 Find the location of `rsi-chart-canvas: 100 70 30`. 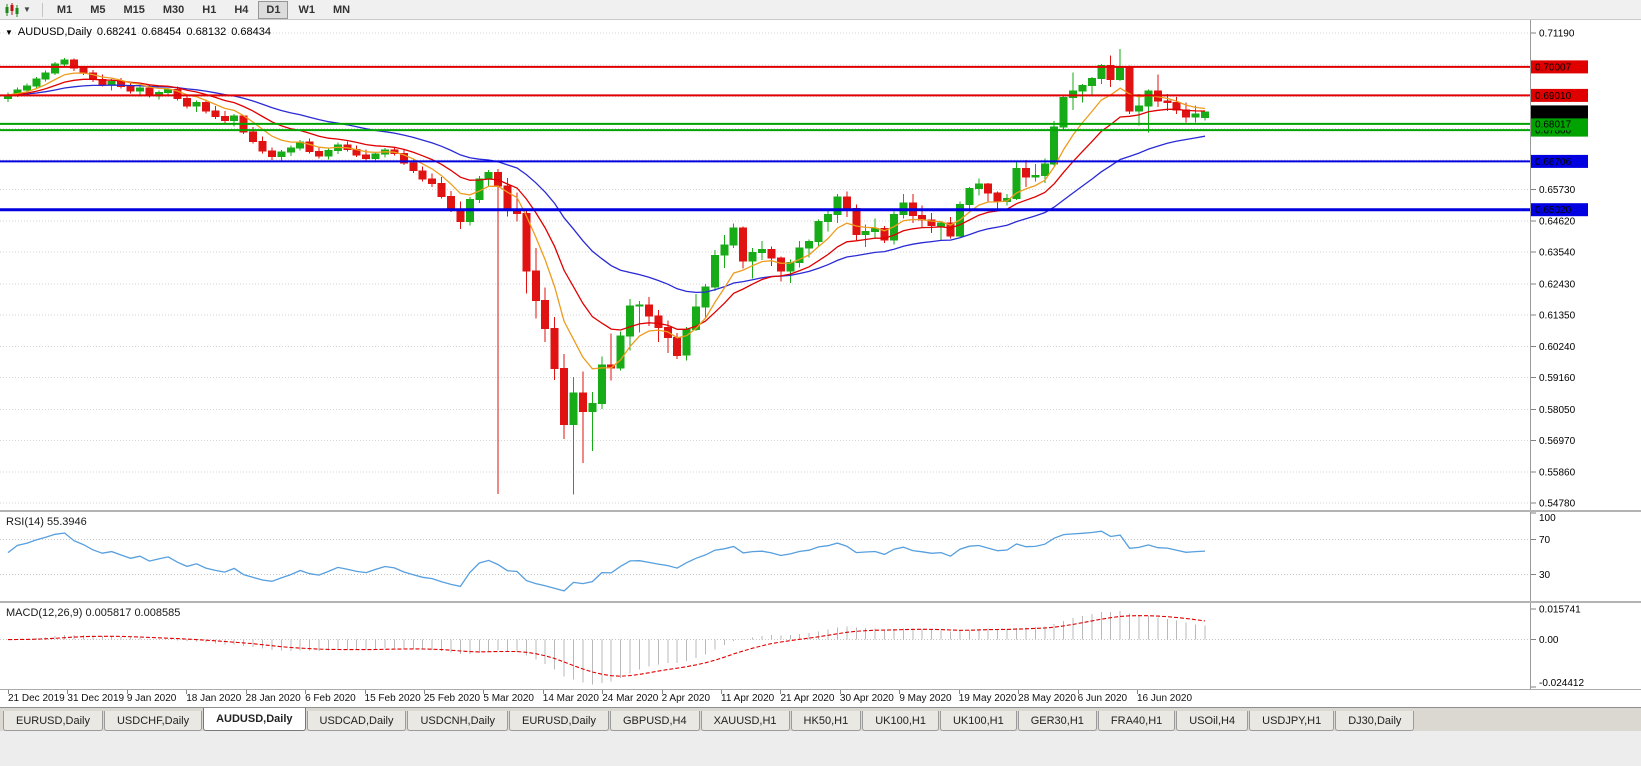

rsi-chart-canvas: 100 70 30 is located at coordinates (820, 559).